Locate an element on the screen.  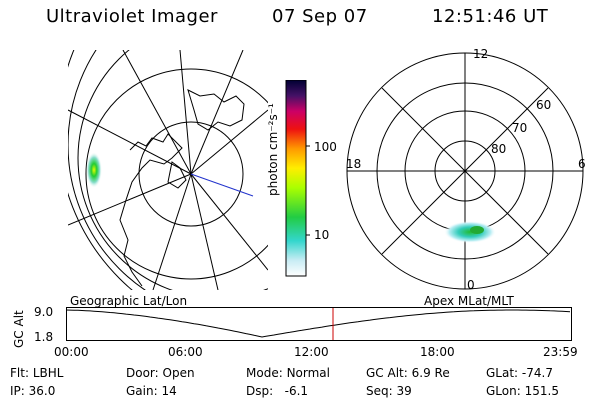
altitude-tick-low: 1.8 is located at coordinates (44, 337).